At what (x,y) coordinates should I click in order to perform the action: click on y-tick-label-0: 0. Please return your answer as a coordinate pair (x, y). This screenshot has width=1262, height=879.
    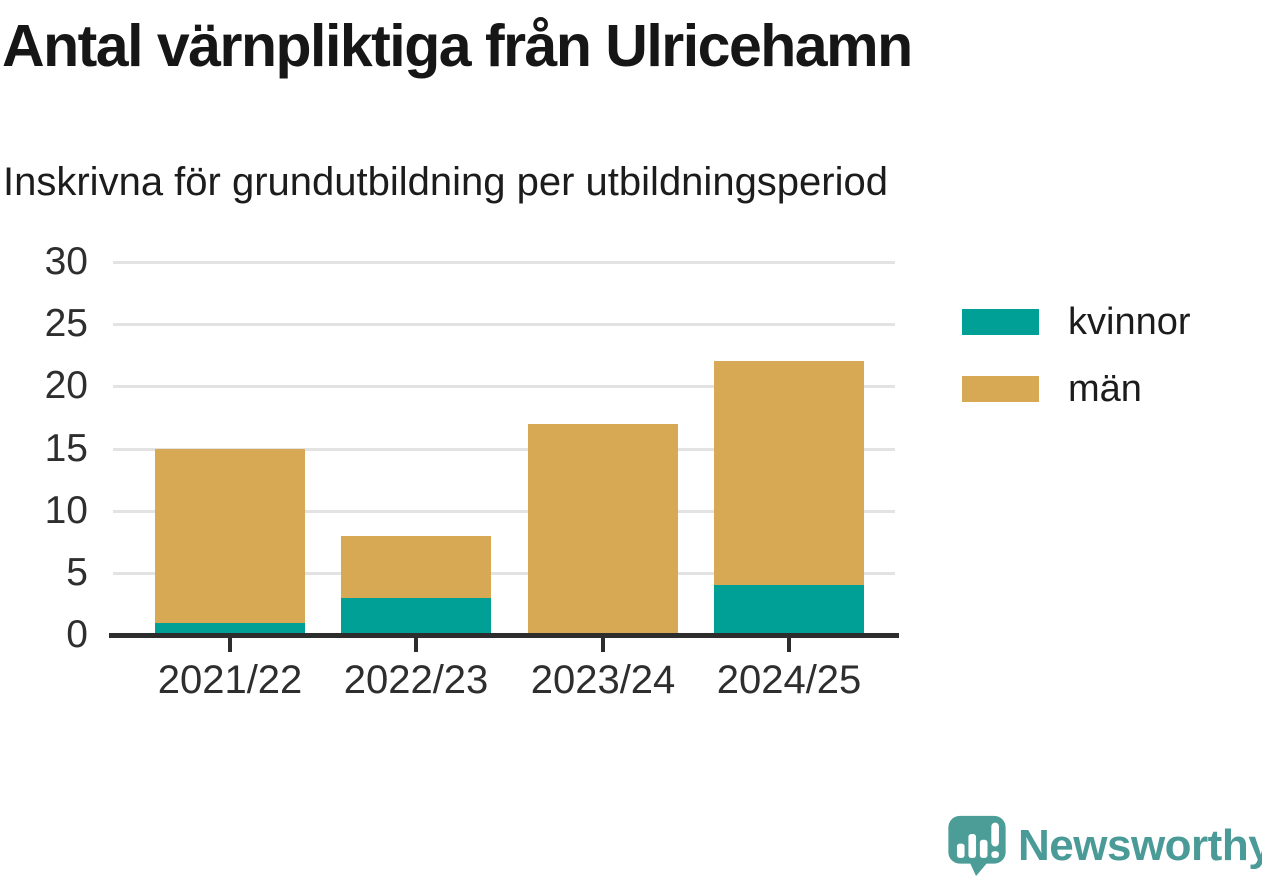
    Looking at the image, I should click on (77, 634).